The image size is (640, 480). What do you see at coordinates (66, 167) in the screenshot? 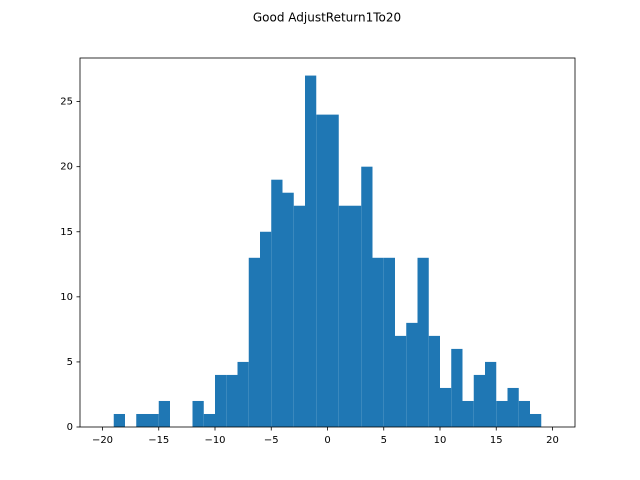
I see `y-tick-label: 20` at bounding box center [66, 167].